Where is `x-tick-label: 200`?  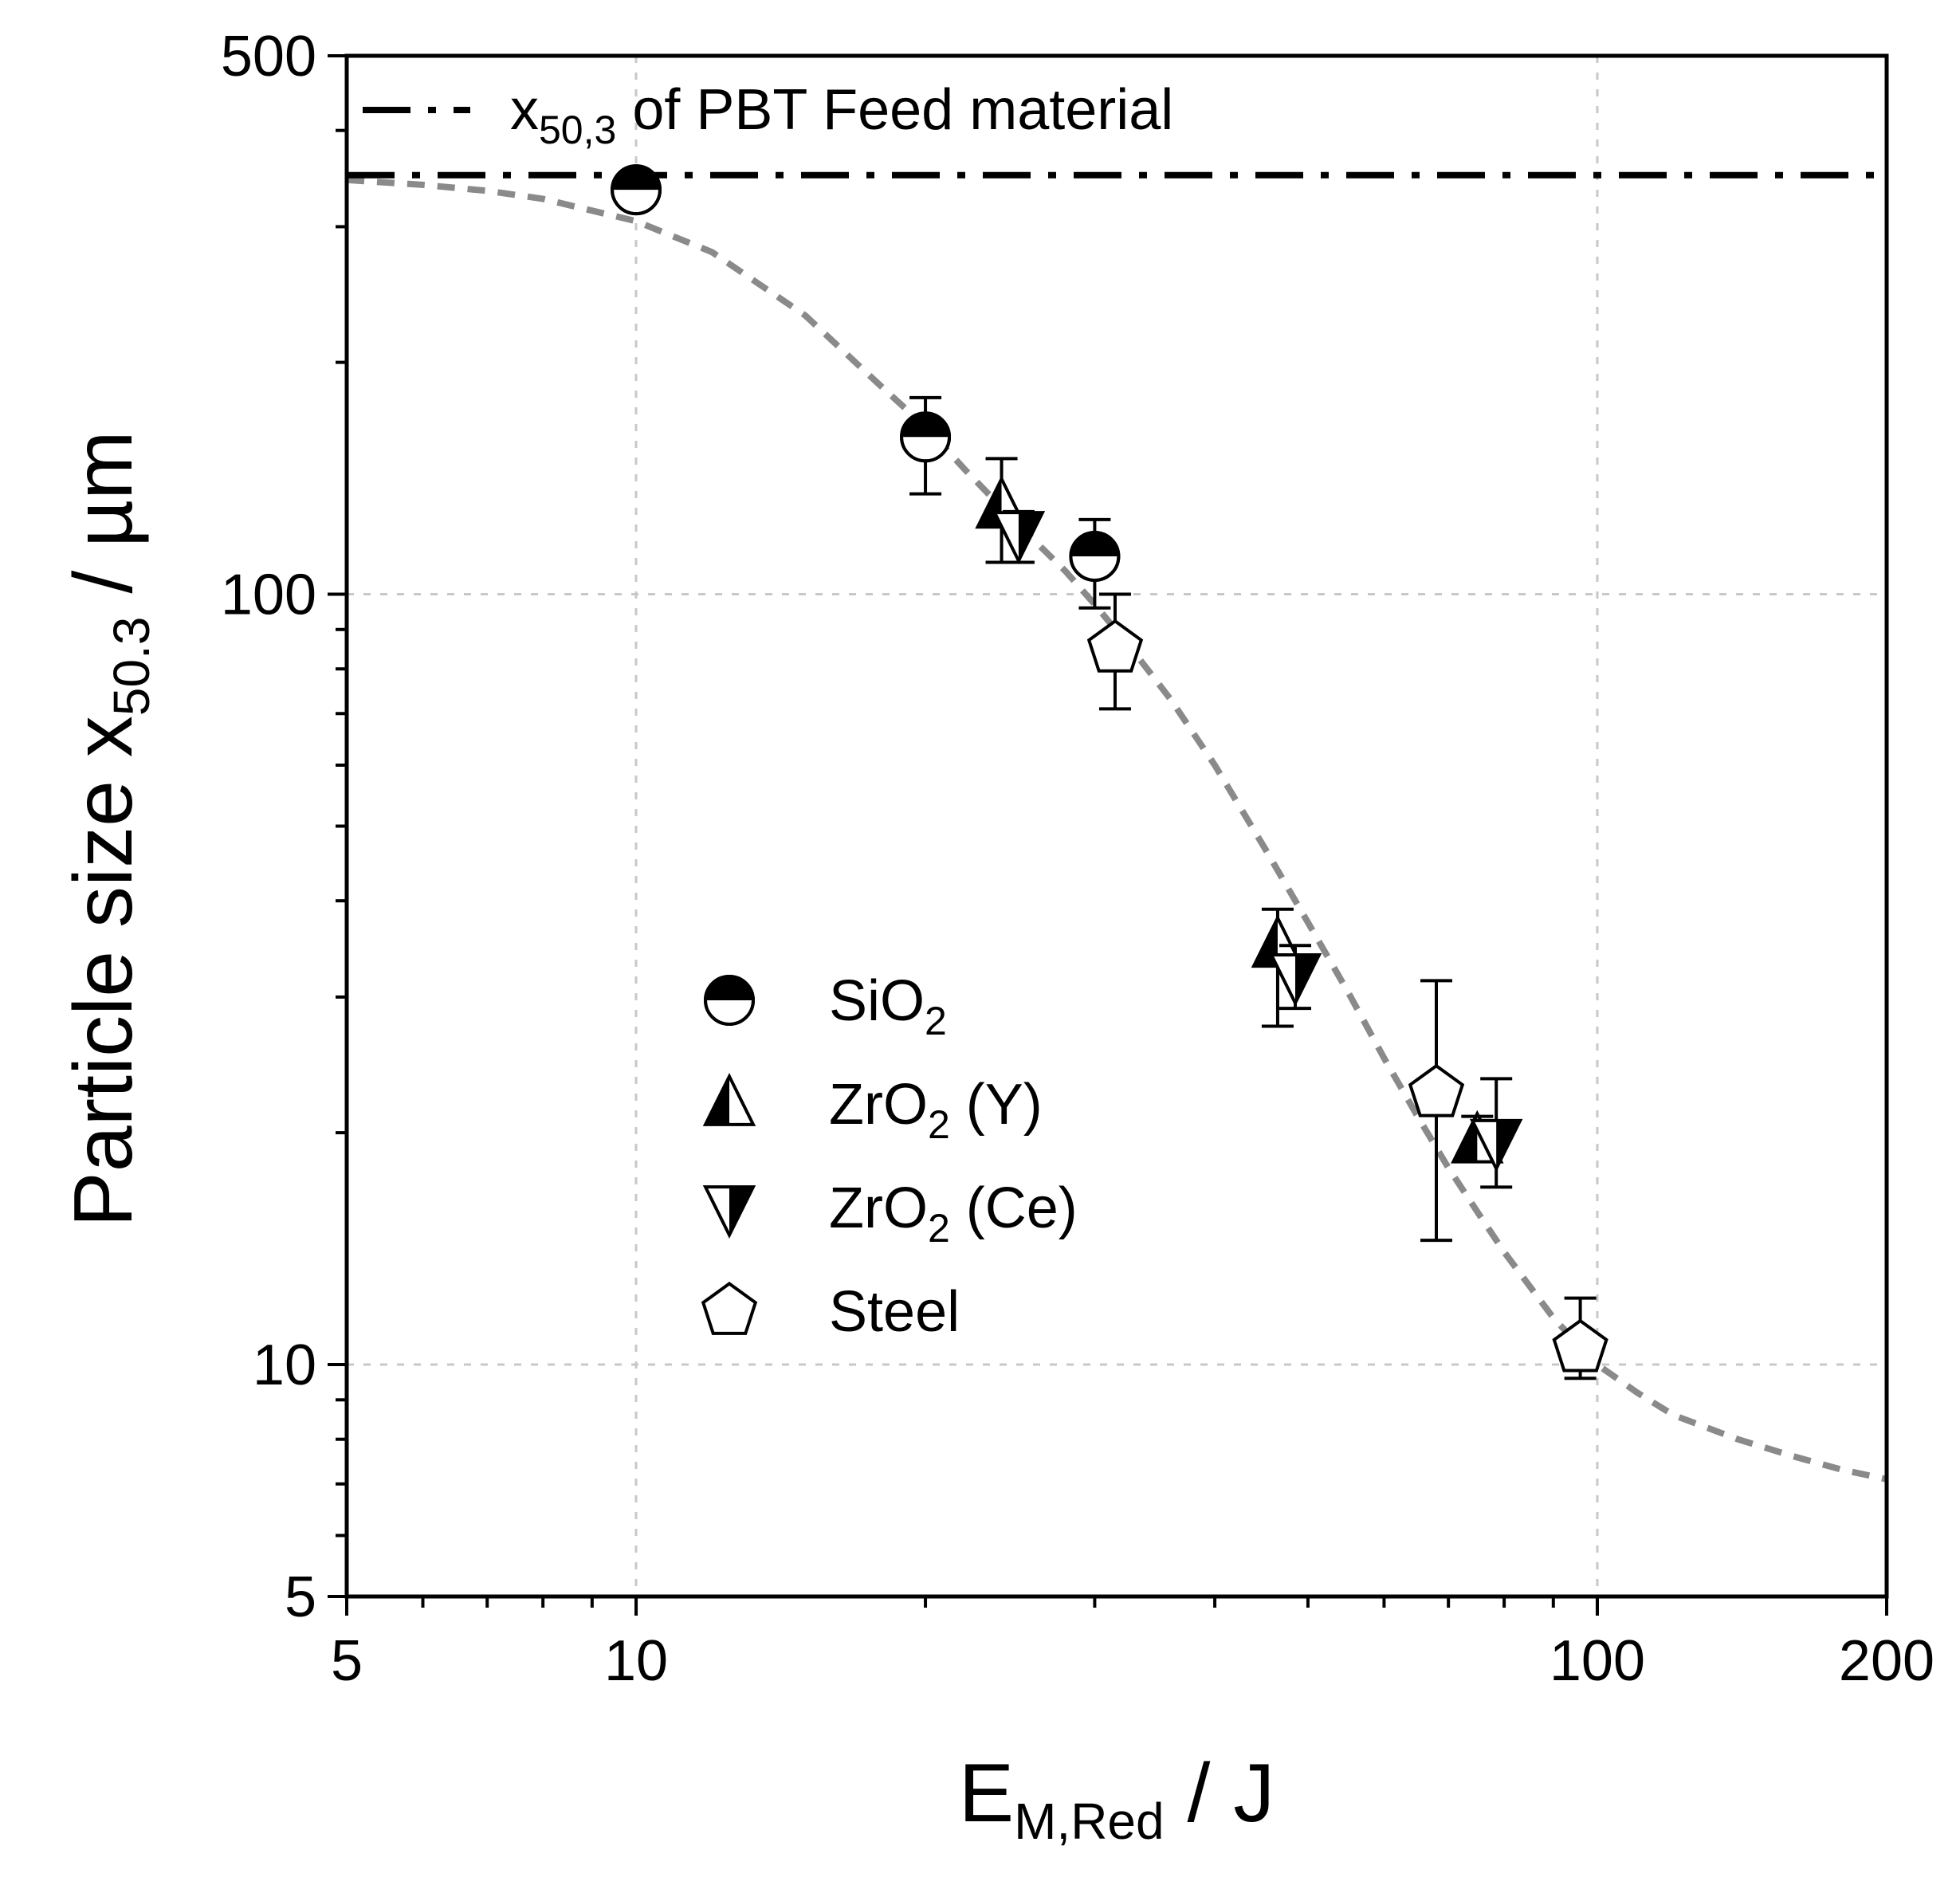 x-tick-label: 200 is located at coordinates (1887, 1661).